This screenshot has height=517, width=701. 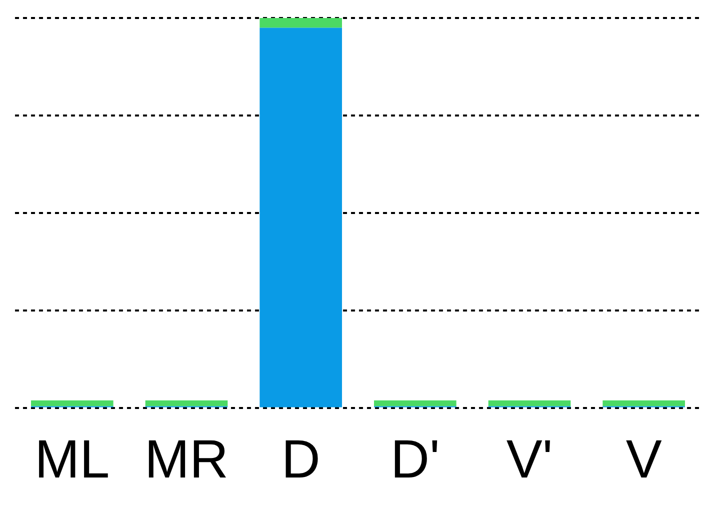 What do you see at coordinates (529, 459) in the screenshot?
I see `x-tick-label: V'` at bounding box center [529, 459].